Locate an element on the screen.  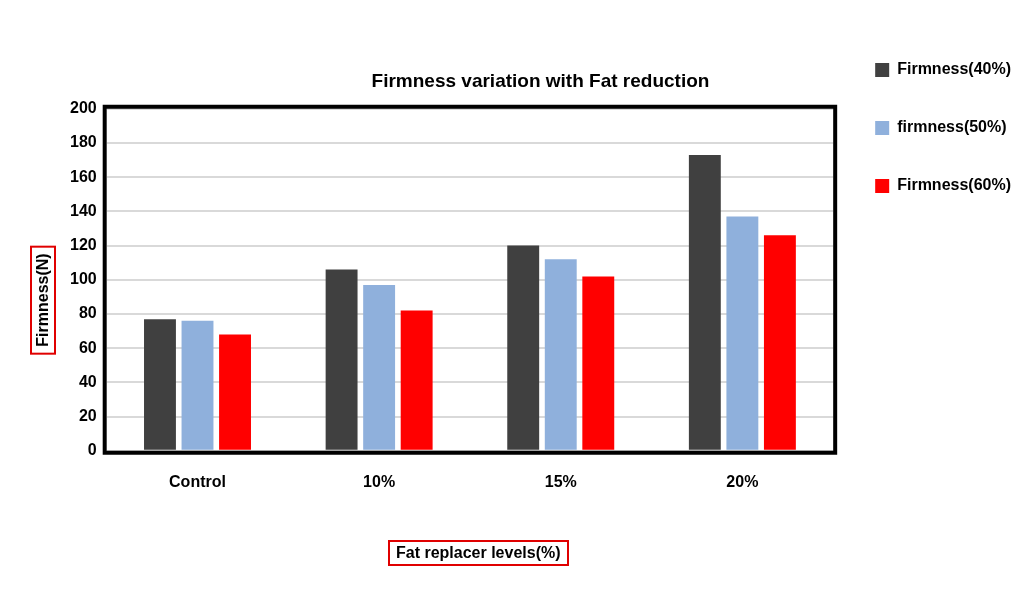
y-tick-label: 120 is located at coordinates (83, 245).